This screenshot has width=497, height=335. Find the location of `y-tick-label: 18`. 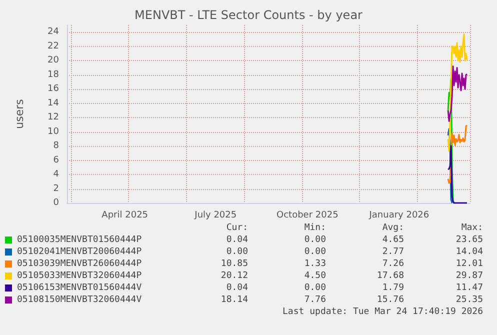

y-tick-label: 18 is located at coordinates (54, 75).